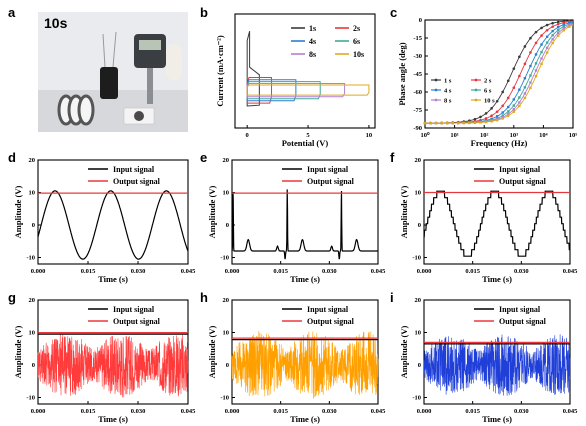 Image resolution: width=586 pixels, height=426 pixels. Describe the element at coordinates (416, 258) in the screenshot. I see `y-tick-label: -10` at that location.